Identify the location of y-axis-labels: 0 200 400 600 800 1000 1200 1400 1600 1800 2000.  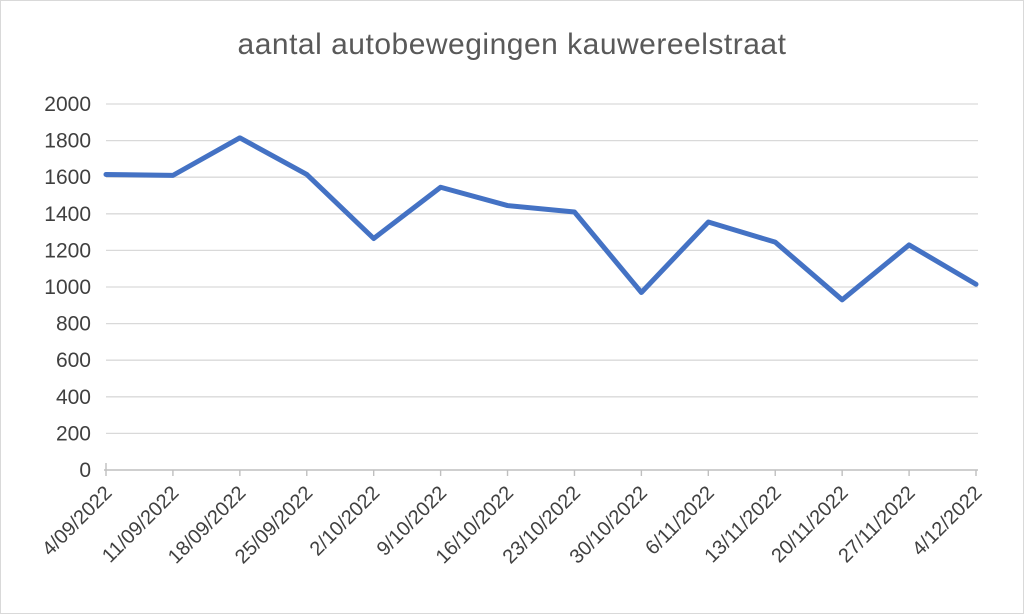
(67, 287).